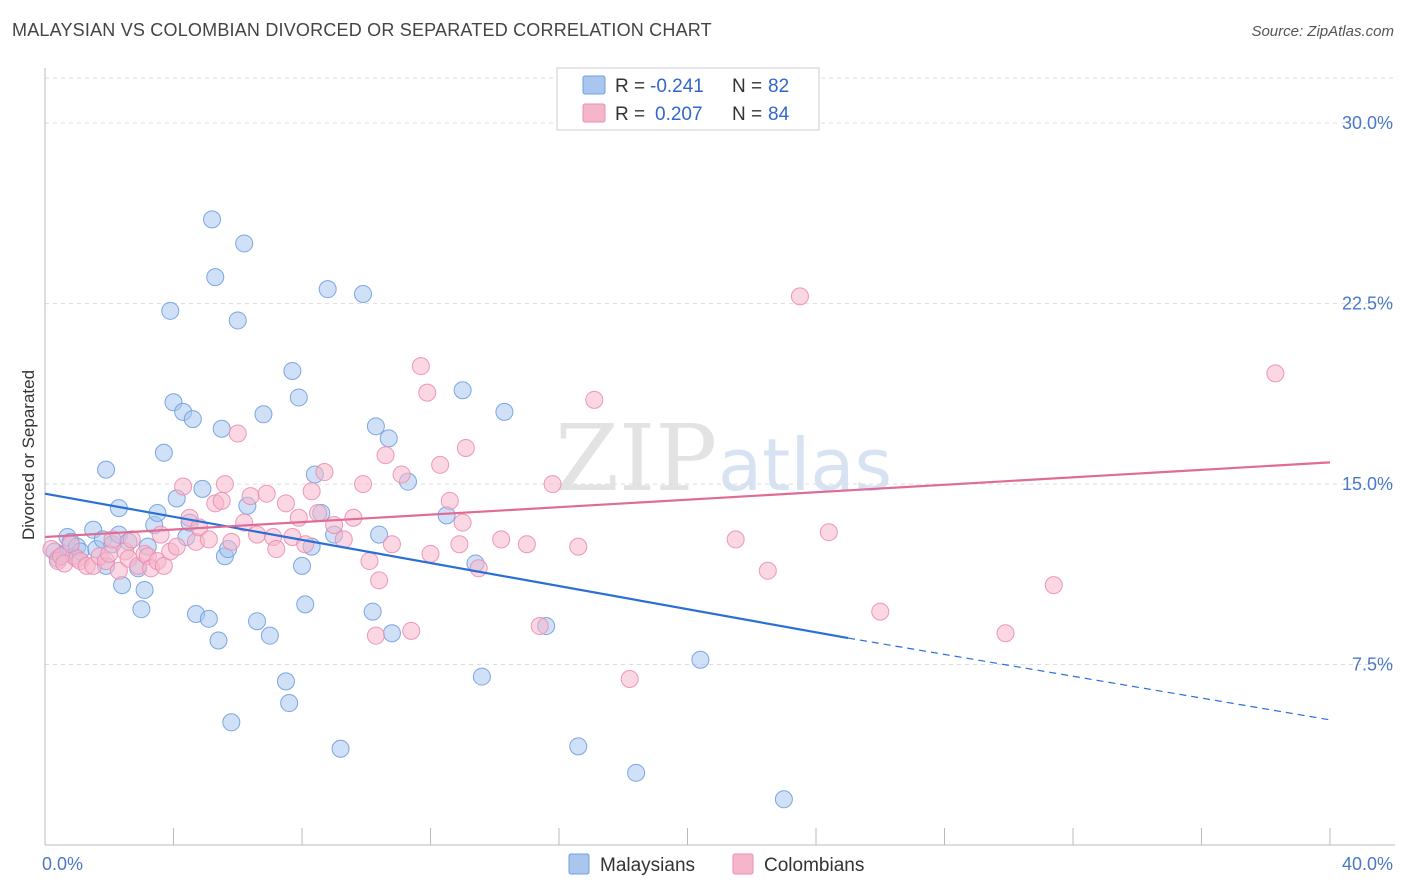  What do you see at coordinates (1089, 679) in the screenshot?
I see `malaysians-trend-extension` at bounding box center [1089, 679].